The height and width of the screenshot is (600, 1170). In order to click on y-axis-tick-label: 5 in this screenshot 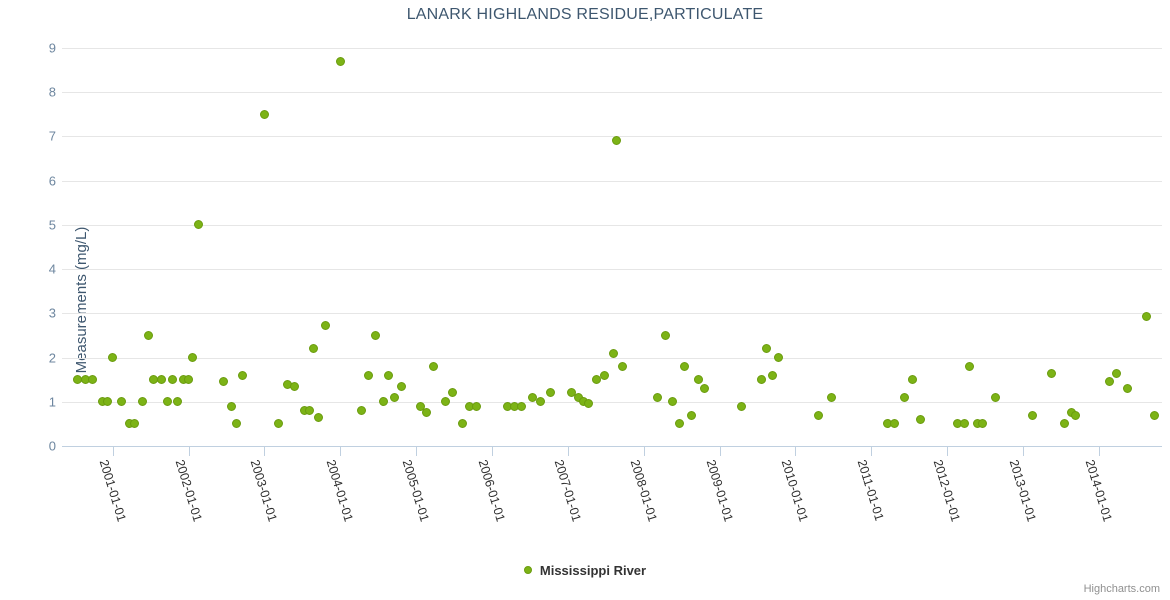, I will do `click(52, 225)`.